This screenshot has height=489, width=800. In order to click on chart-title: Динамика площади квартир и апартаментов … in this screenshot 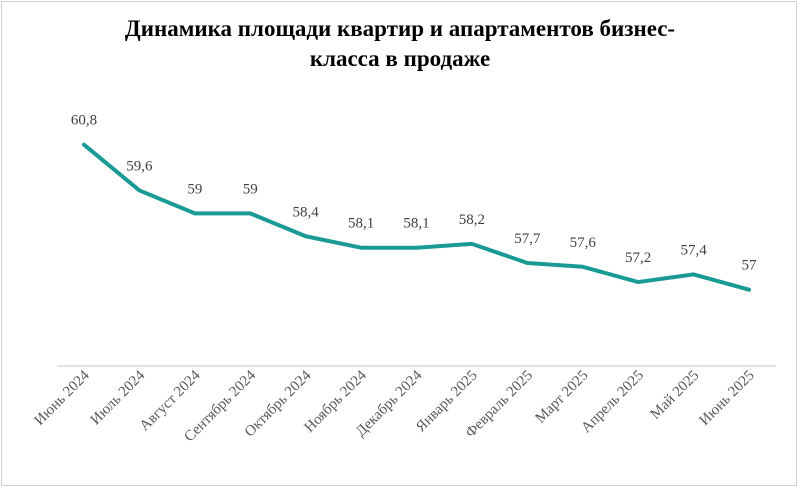, I will do `click(400, 44)`.